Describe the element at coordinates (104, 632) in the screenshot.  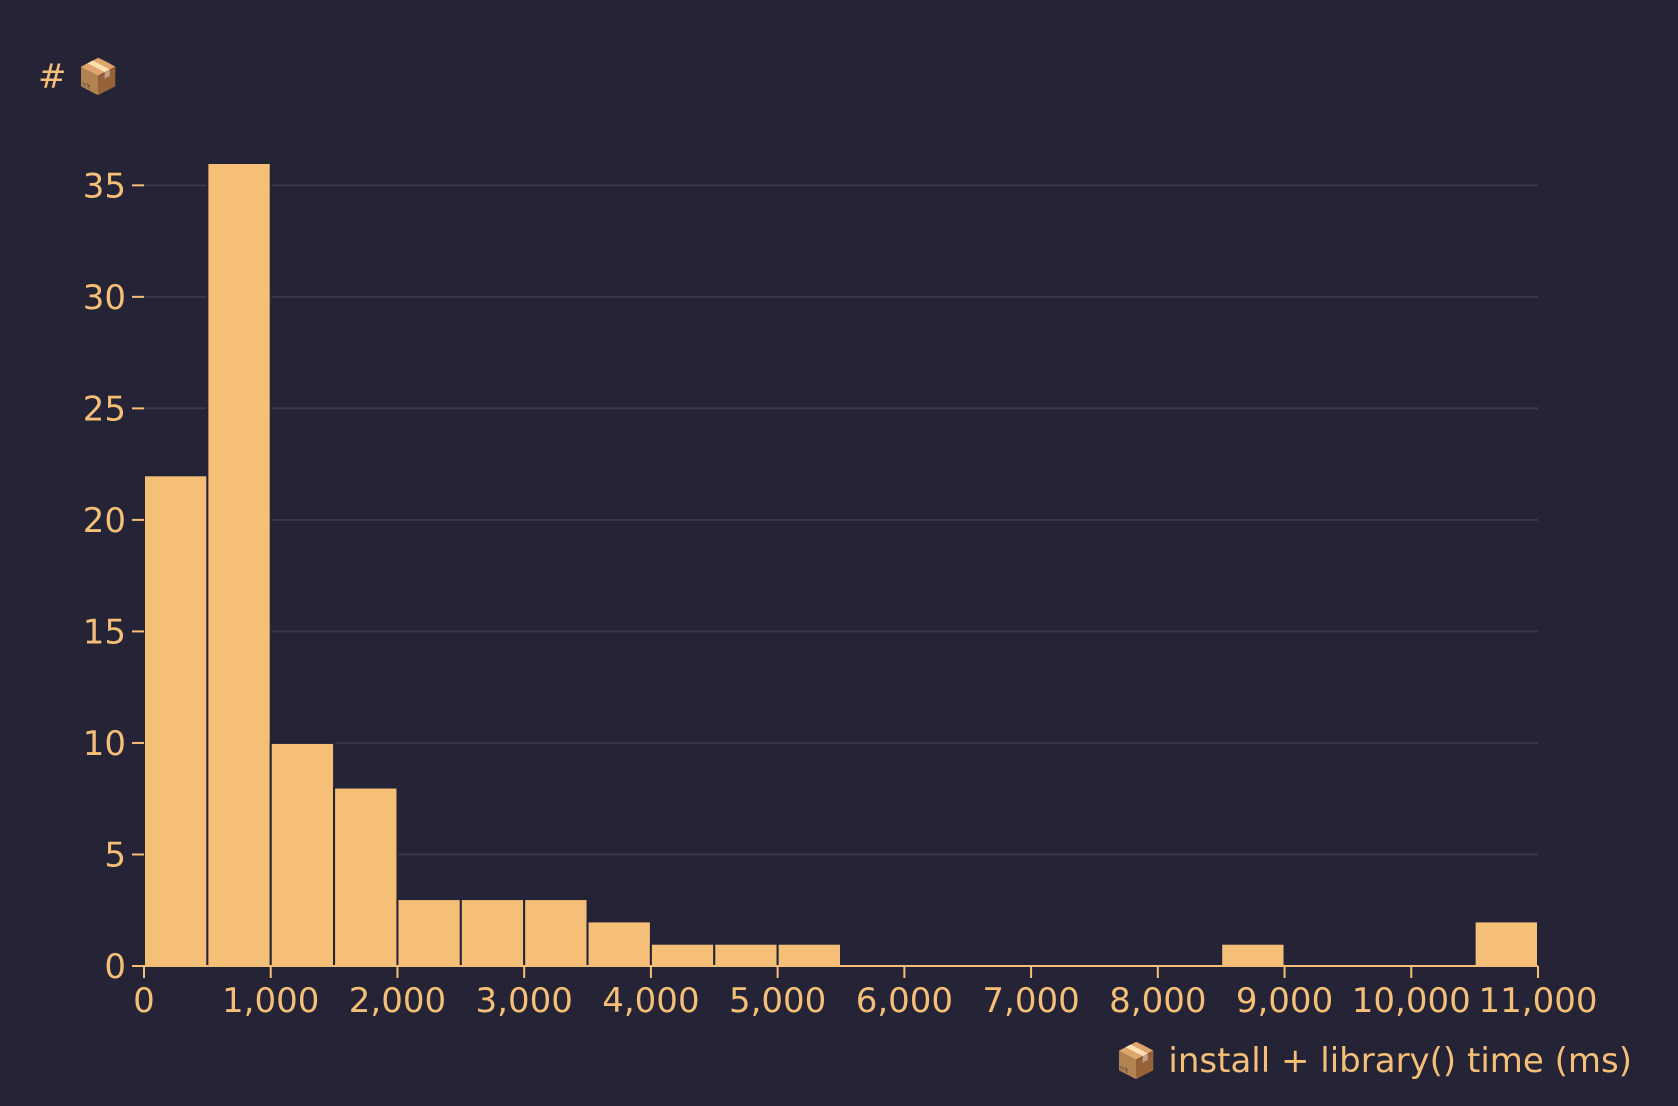
I see `y-tick-label: 15` at that location.